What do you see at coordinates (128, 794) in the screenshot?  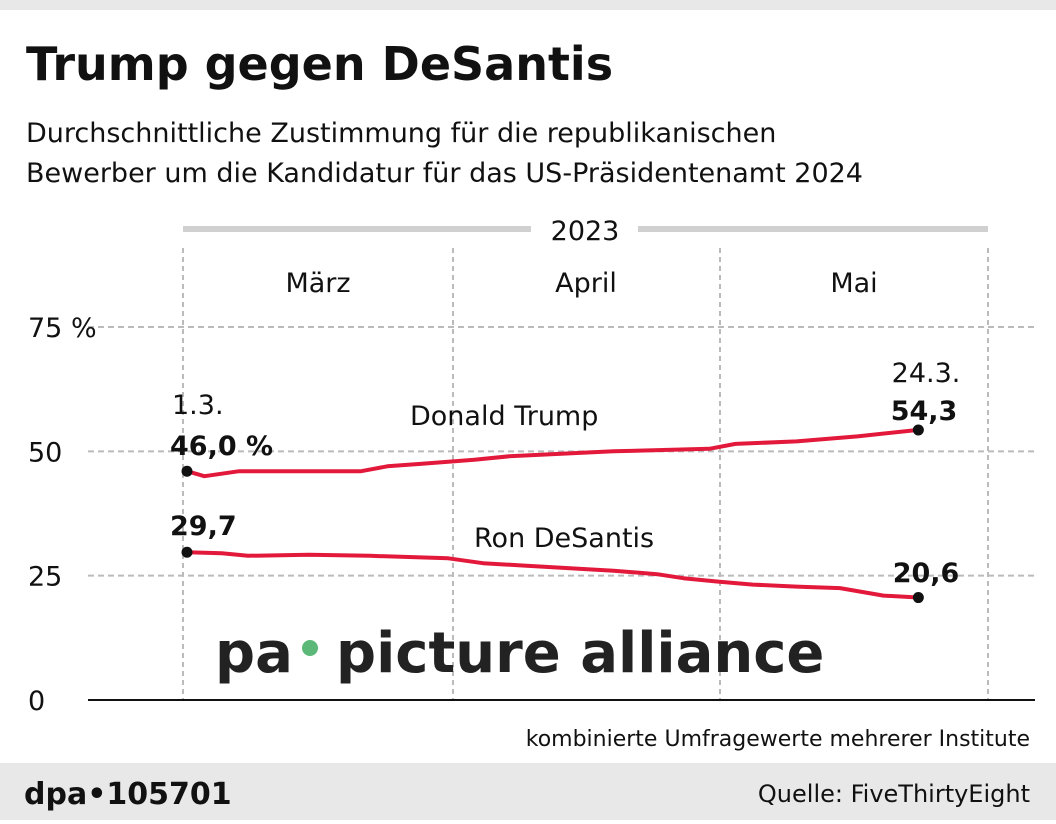 I see `dpa-id: dpa•105701` at bounding box center [128, 794].